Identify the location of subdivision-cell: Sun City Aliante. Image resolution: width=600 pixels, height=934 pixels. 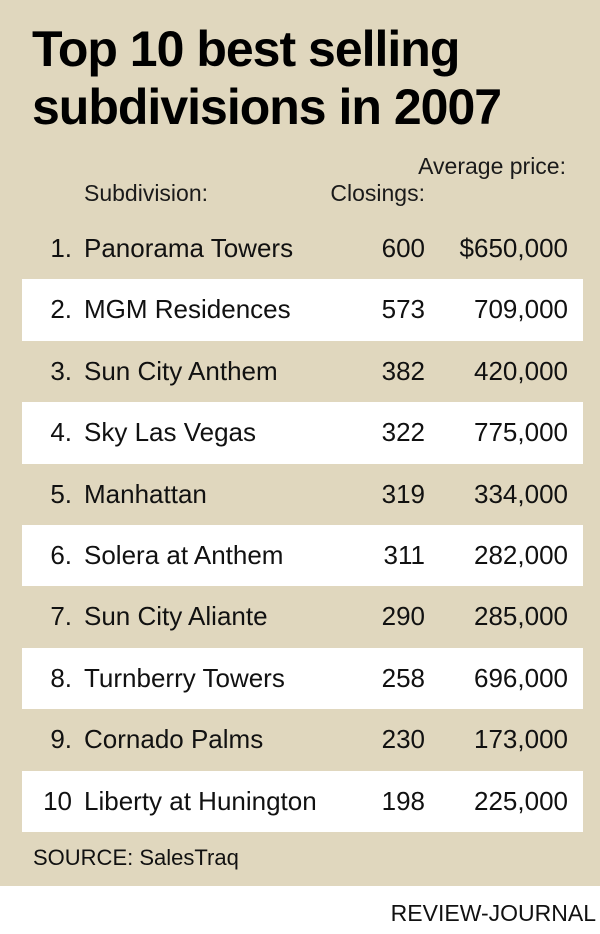
(176, 616).